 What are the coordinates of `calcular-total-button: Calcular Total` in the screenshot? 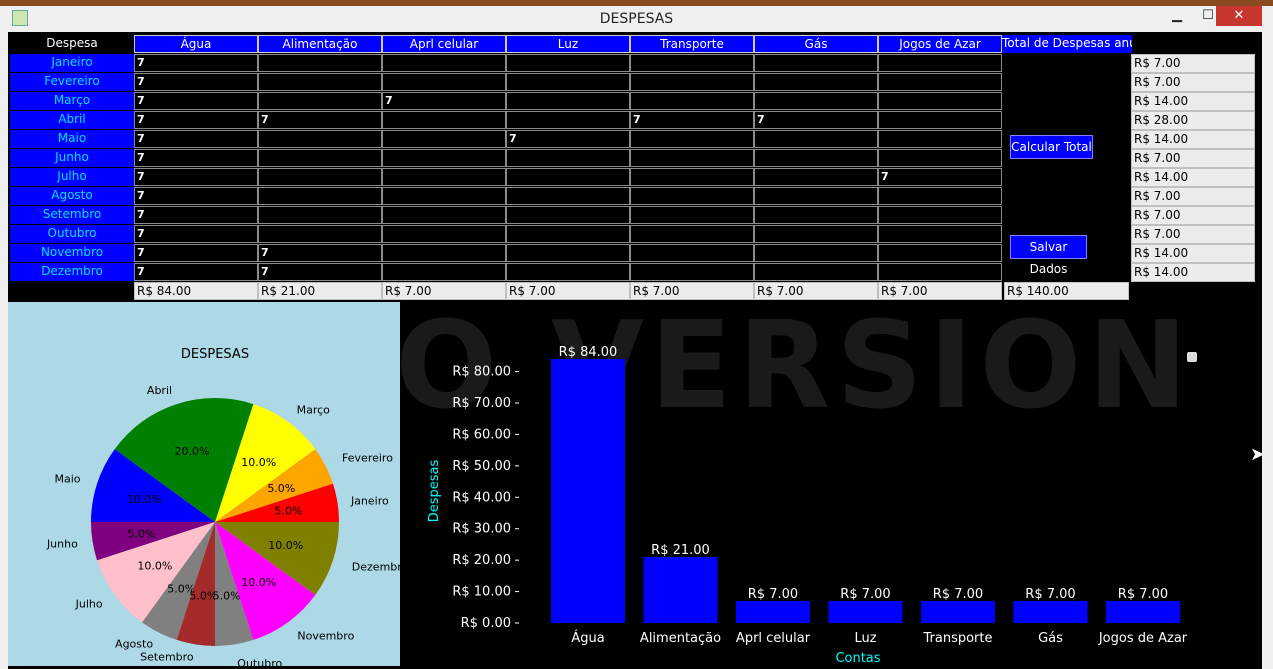 It's located at (1051, 147).